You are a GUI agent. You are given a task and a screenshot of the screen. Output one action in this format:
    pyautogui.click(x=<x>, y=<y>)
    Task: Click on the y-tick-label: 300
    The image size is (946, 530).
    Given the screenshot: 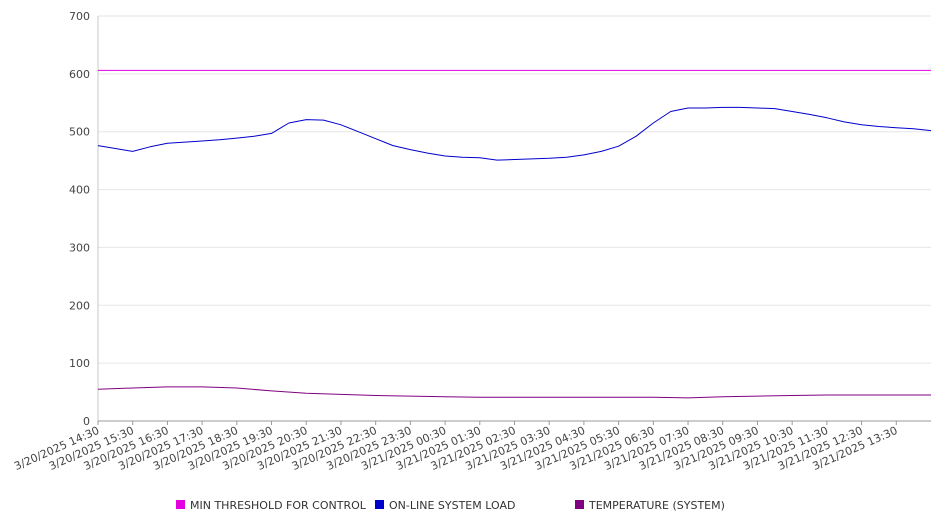 What is the action you would take?
    pyautogui.click(x=79, y=247)
    